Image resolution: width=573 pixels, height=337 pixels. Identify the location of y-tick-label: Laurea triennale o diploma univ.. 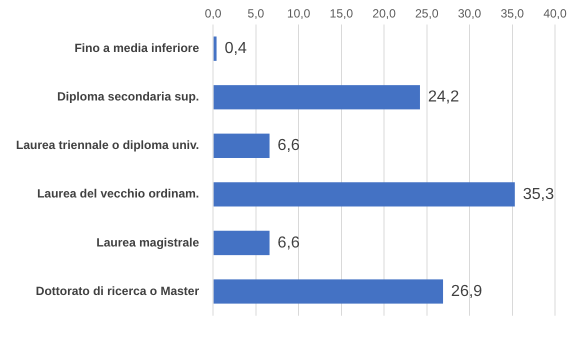
(108, 145).